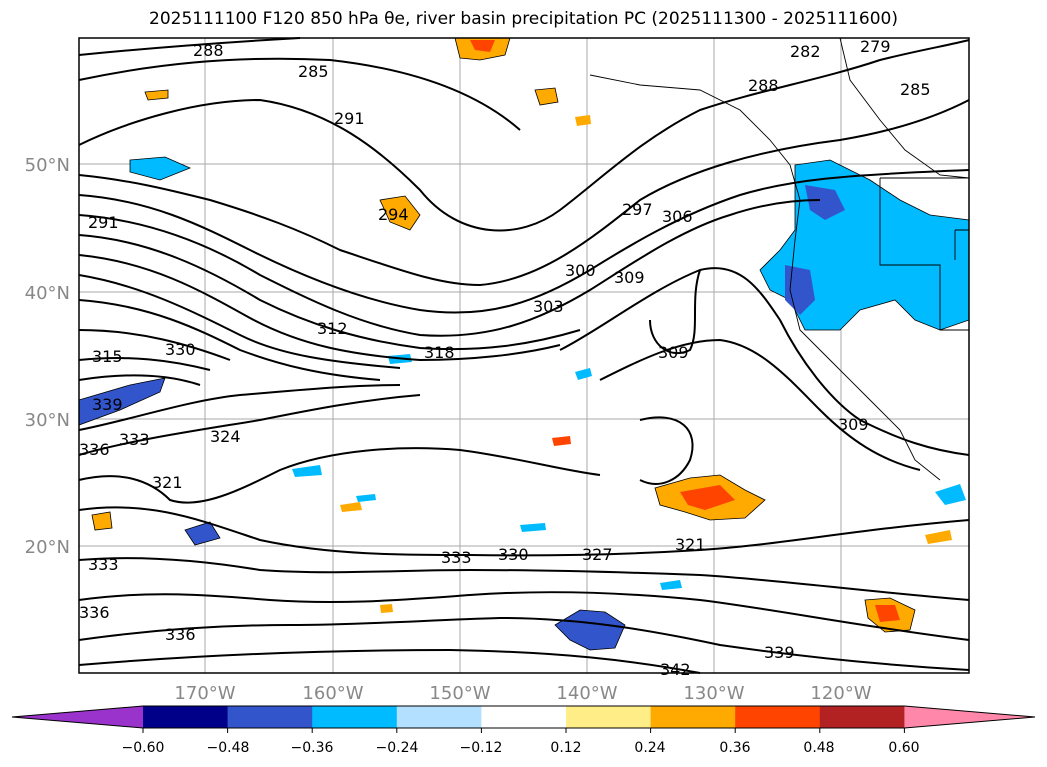 The width and height of the screenshot is (1047, 767). Describe the element at coordinates (675, 669) in the screenshot. I see `contour-label: 342` at that location.